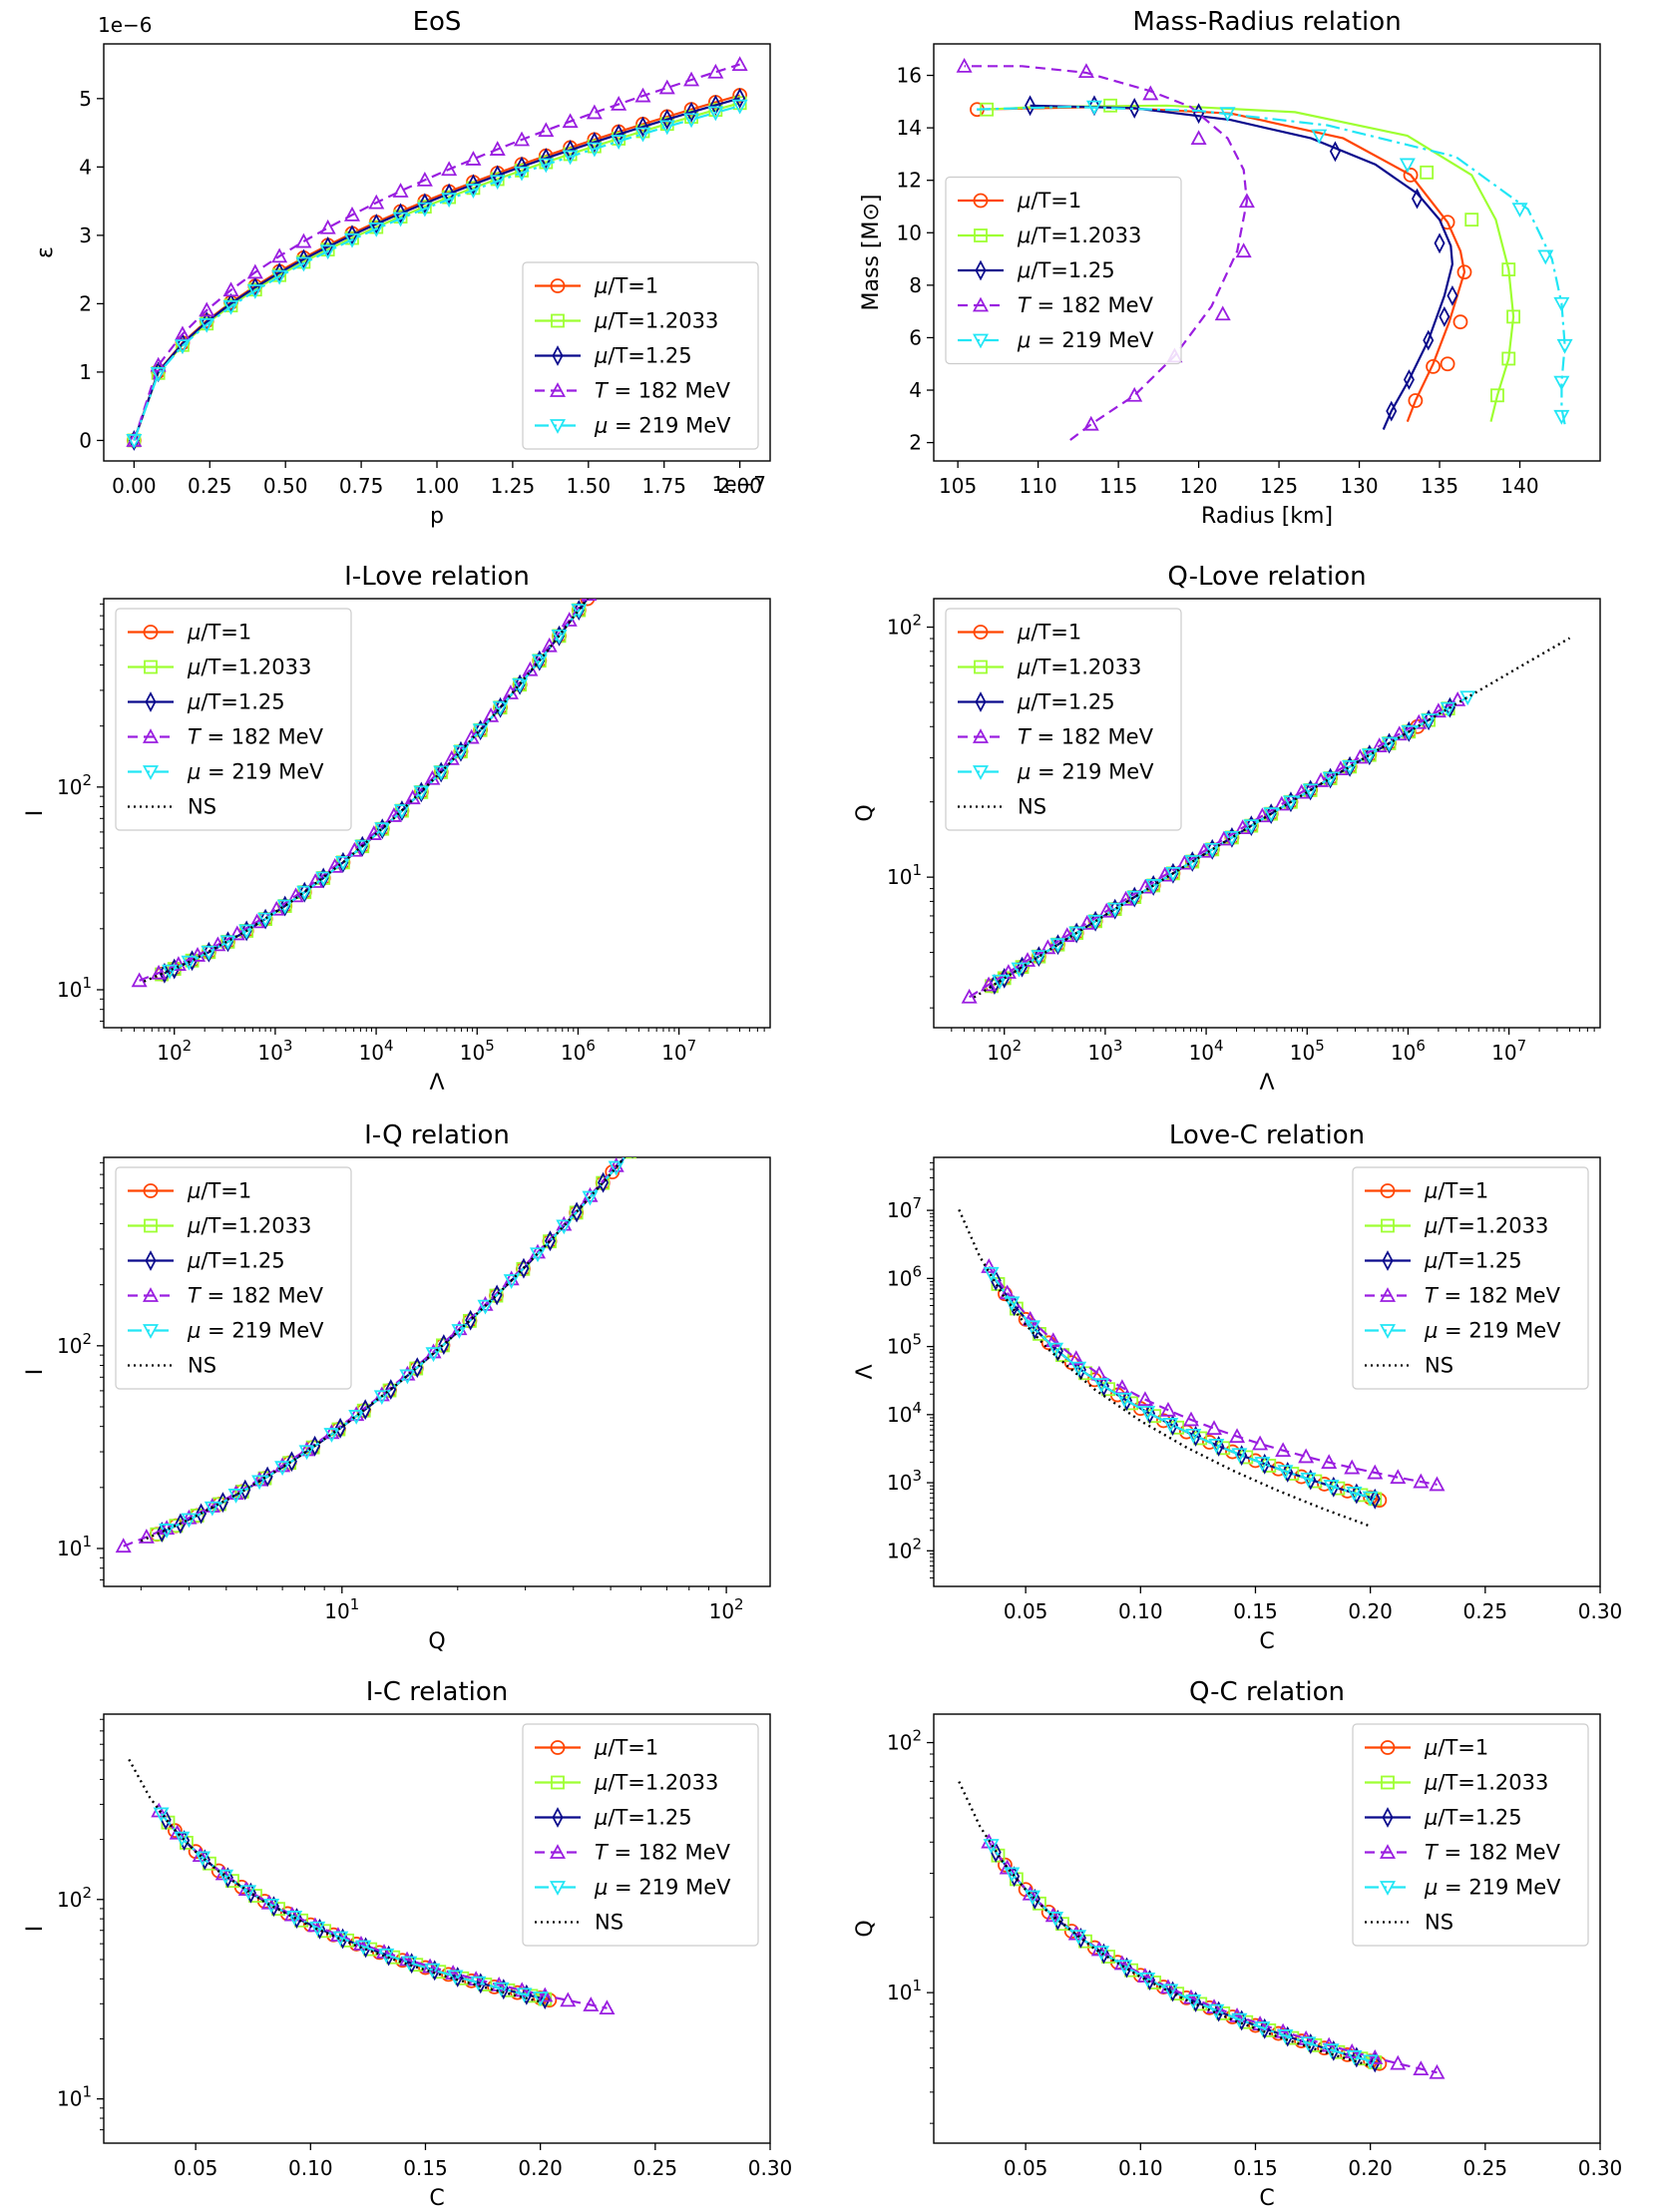 The image size is (1656, 2212). Describe the element at coordinates (1279, 486) in the screenshot. I see `x-tick-label: 125` at that location.